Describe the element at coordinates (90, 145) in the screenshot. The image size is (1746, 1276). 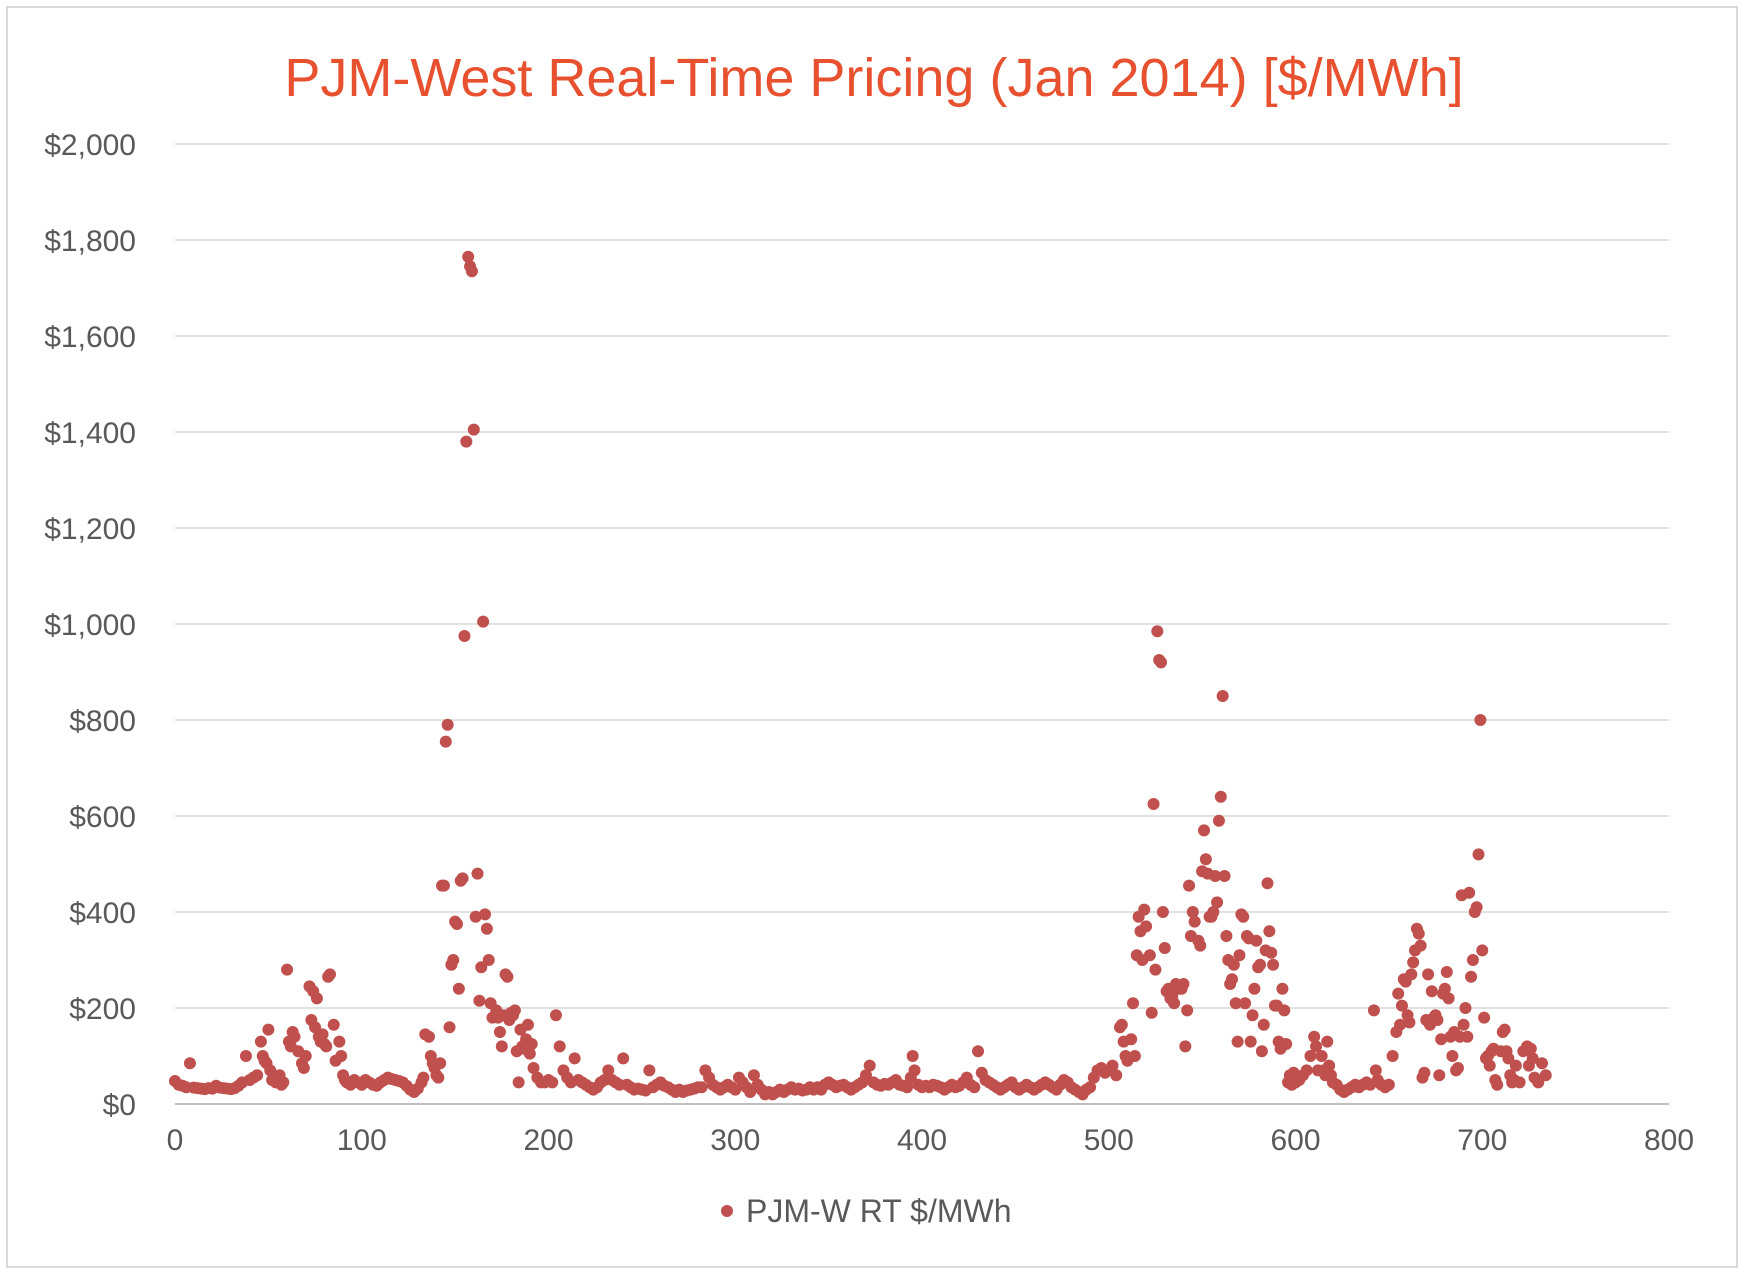
I see `y-tick-label: $2,000` at that location.